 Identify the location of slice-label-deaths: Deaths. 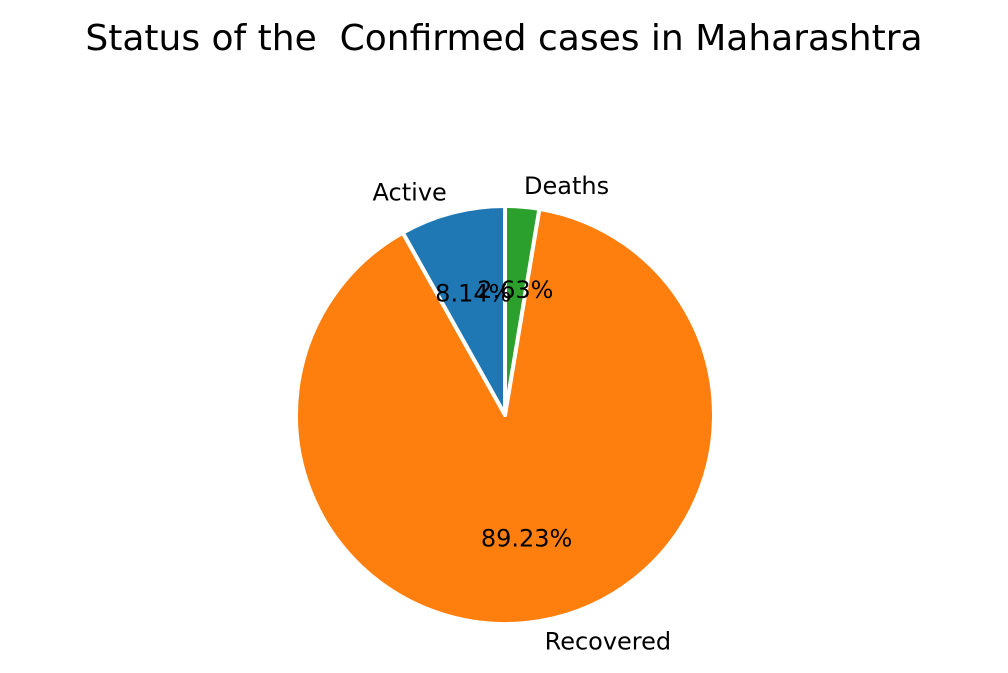
(566, 186).